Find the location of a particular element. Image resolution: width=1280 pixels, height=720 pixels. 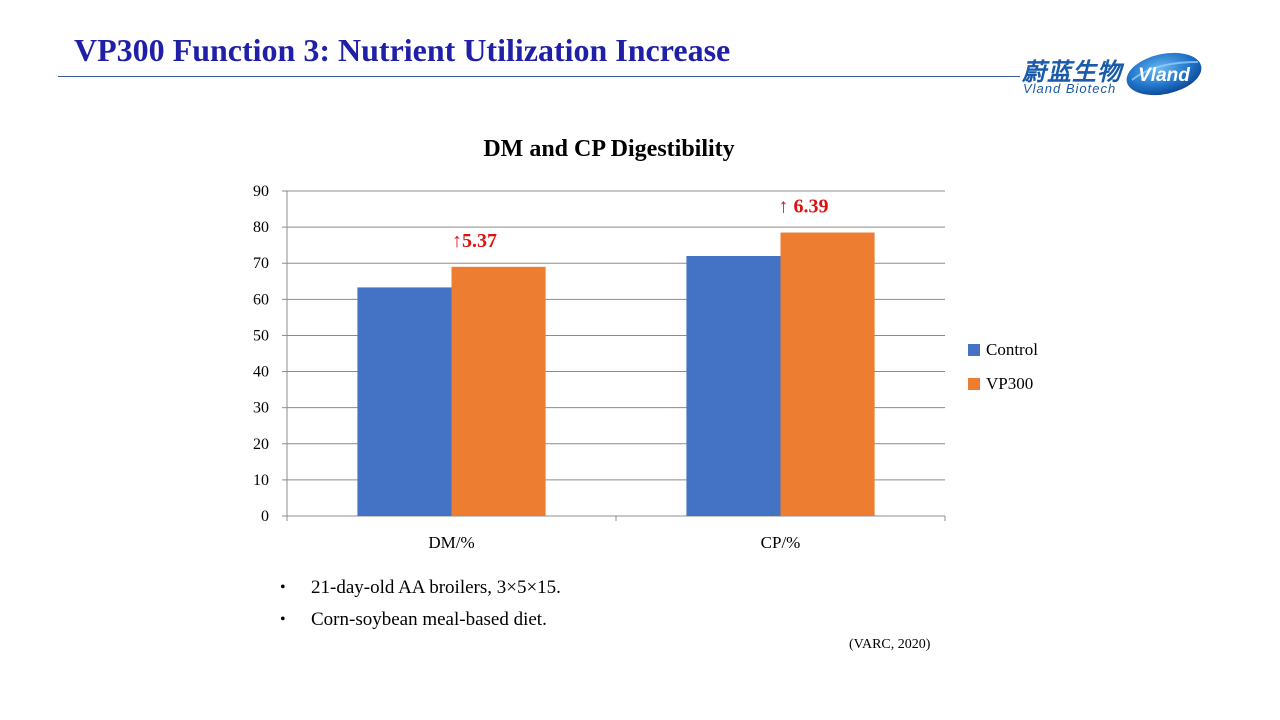

legend-label-control: Control is located at coordinates (1012, 349).